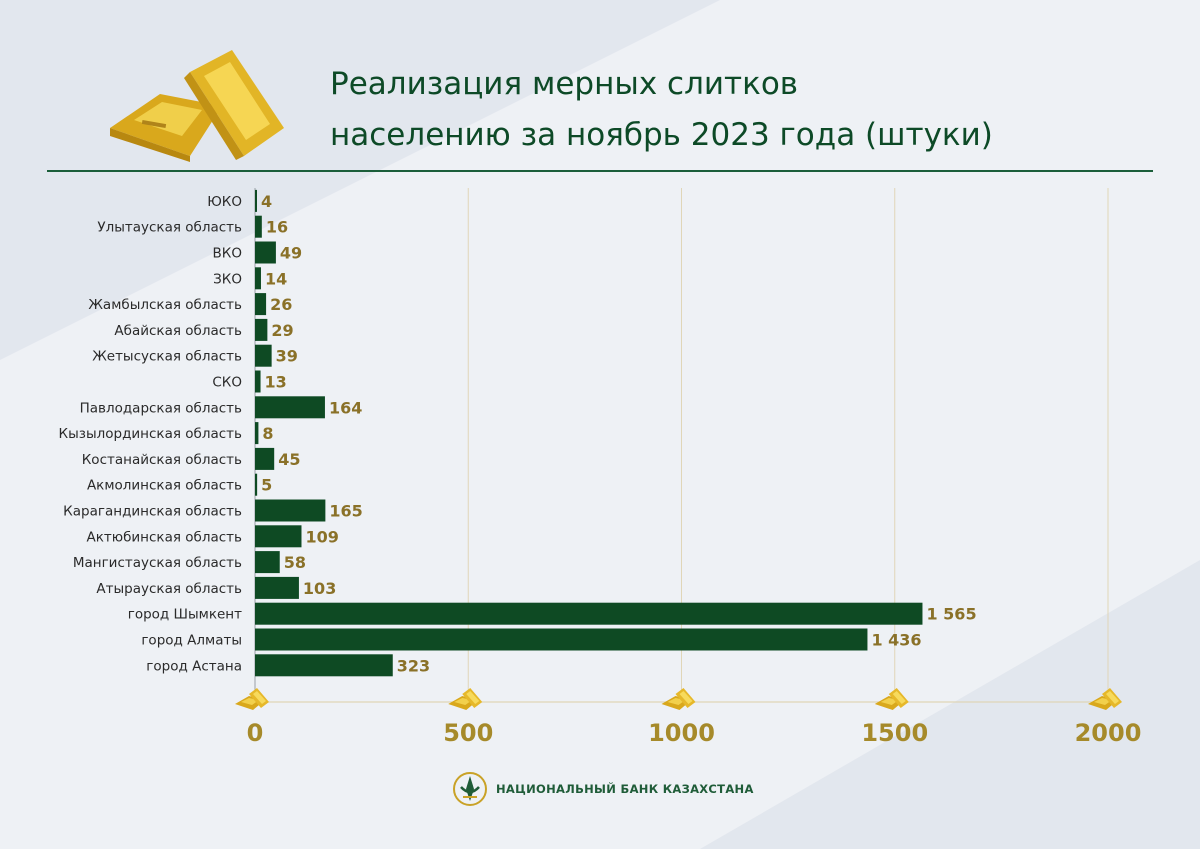  I want to click on x-tick-label: 1500, so click(894, 733).